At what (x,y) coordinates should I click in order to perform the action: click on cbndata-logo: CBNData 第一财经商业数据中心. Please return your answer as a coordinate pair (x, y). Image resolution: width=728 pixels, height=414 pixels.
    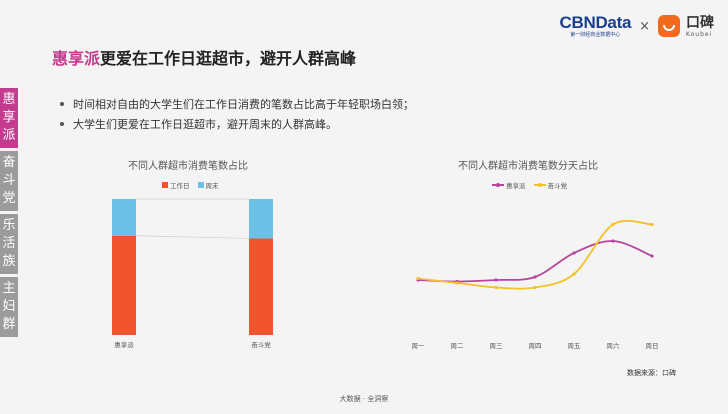
    Looking at the image, I should click on (595, 26).